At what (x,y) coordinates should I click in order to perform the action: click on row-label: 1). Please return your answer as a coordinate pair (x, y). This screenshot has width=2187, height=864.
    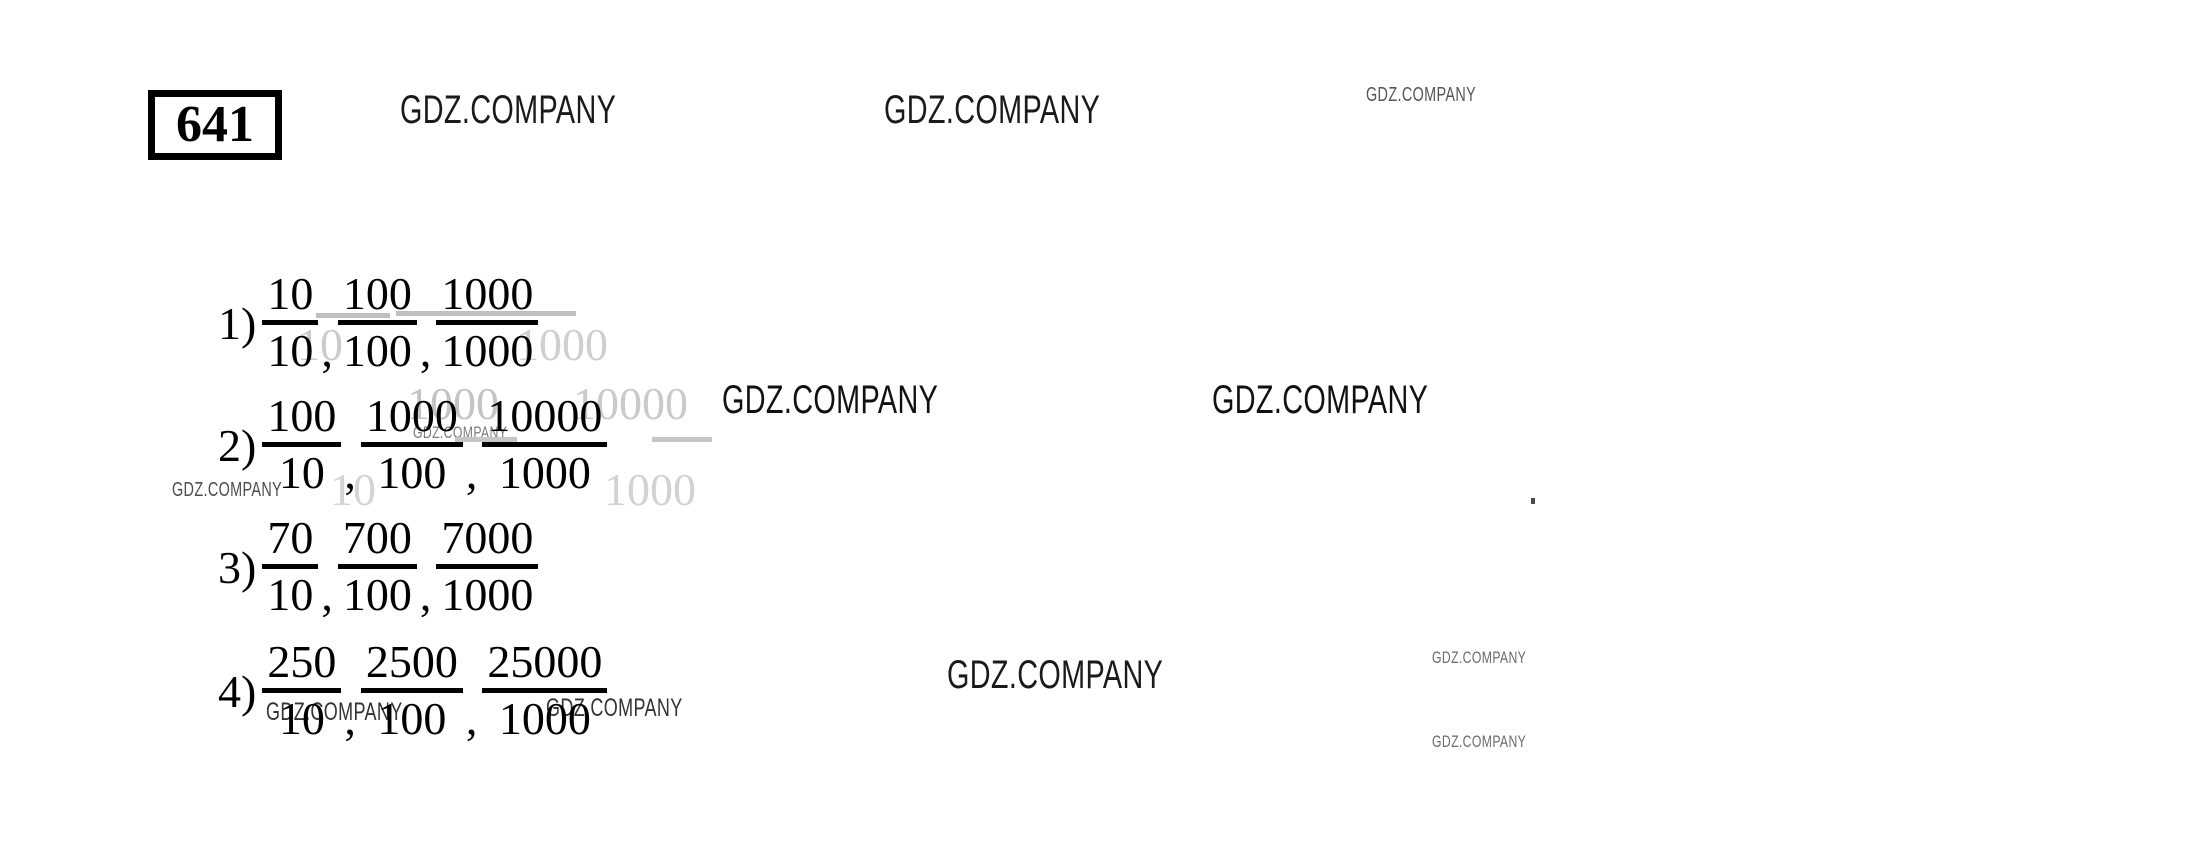
    Looking at the image, I should click on (237, 324).